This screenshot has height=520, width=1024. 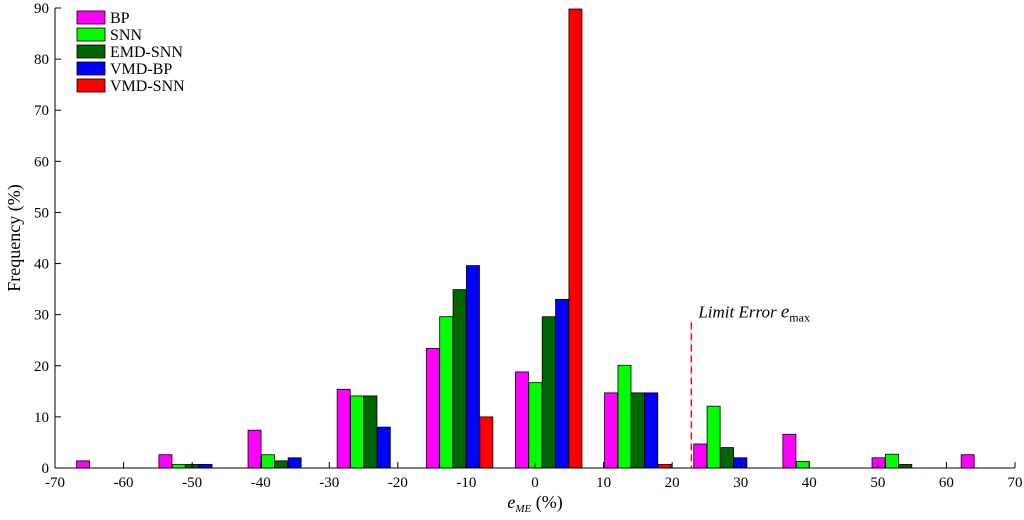 I want to click on y-tick-label: 20, so click(x=41, y=367).